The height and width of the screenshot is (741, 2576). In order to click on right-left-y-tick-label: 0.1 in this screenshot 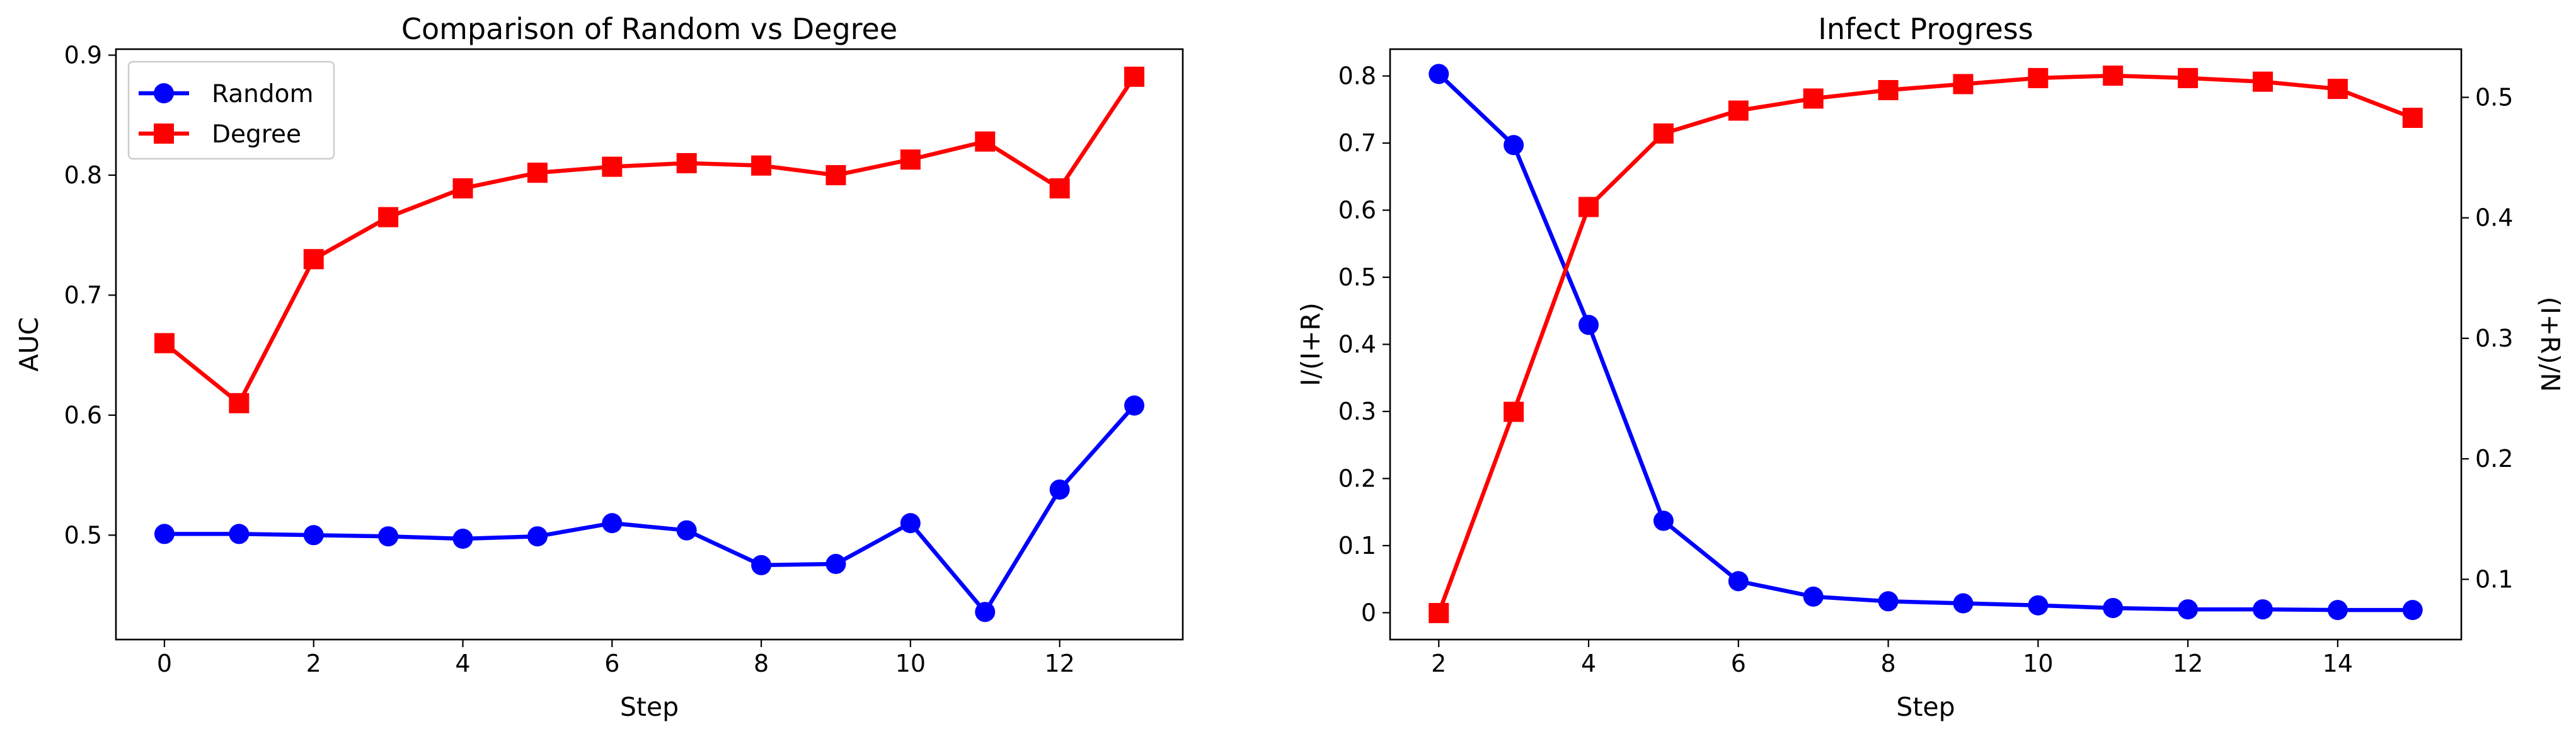, I will do `click(1357, 546)`.